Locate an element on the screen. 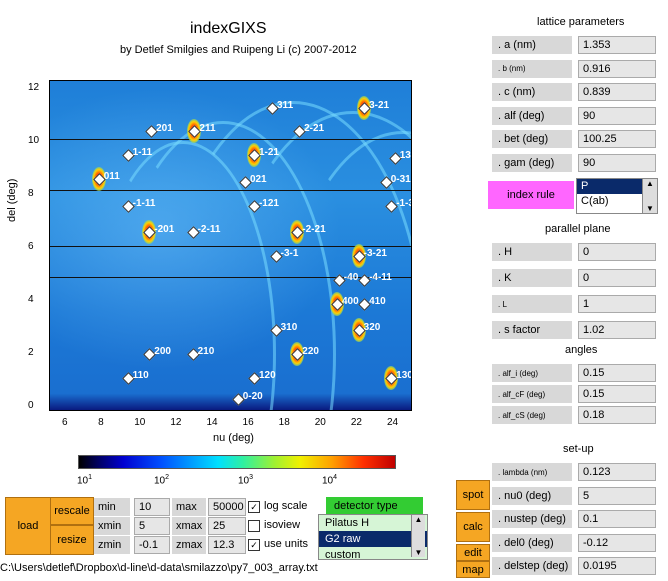 The height and width of the screenshot is (581, 668). max-input: 50000 is located at coordinates (227, 507).